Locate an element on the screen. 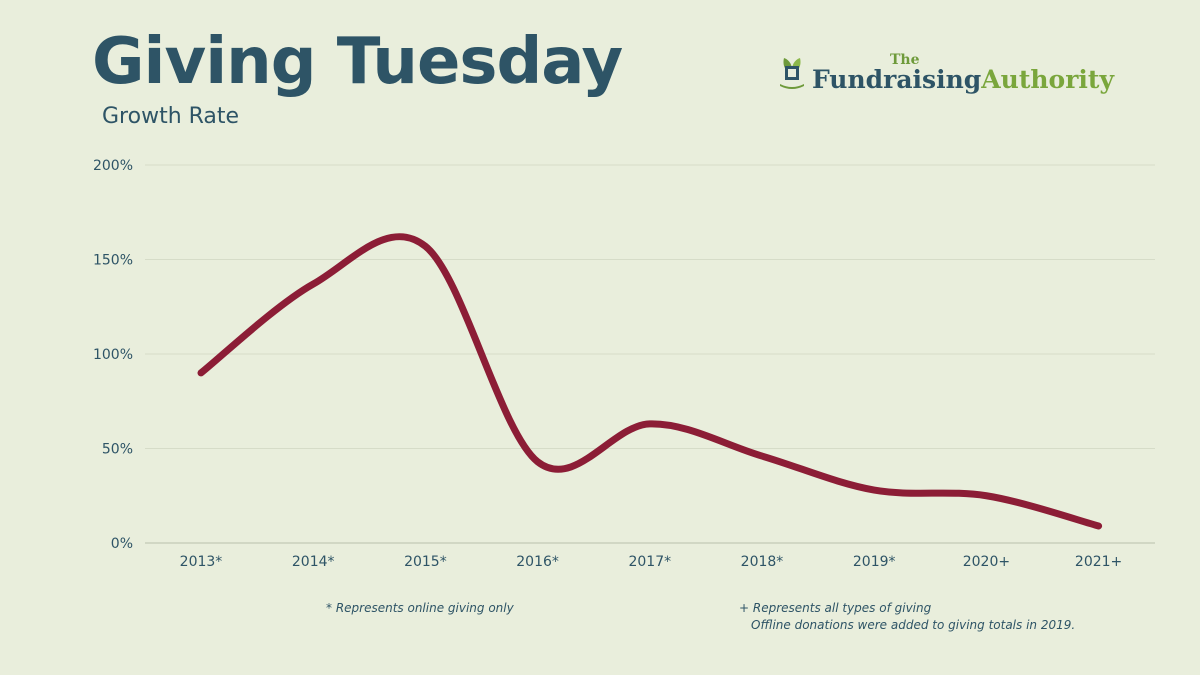  logo: The FundraisingAuthority is located at coordinates (945, 72).